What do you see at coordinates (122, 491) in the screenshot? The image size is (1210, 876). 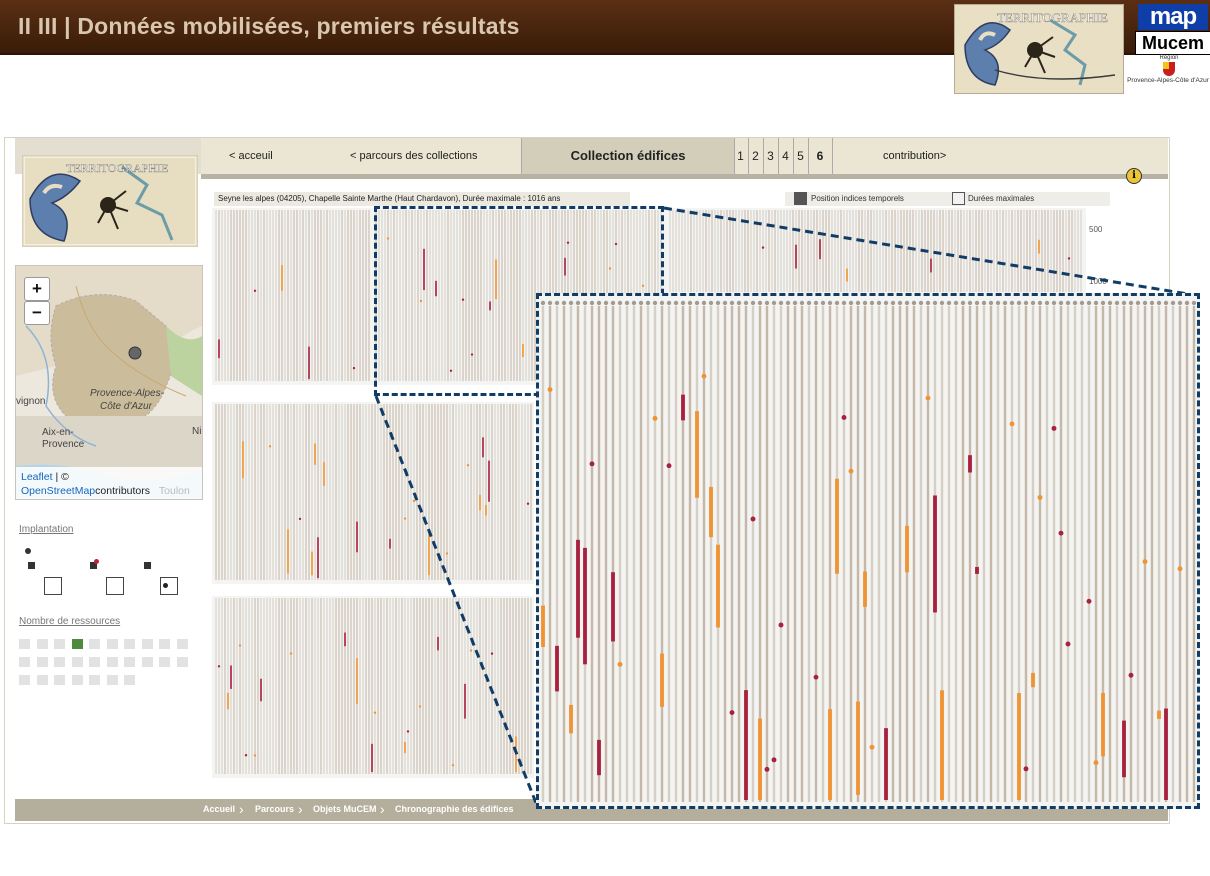 I see `attribution-tail: contributors` at bounding box center [122, 491].